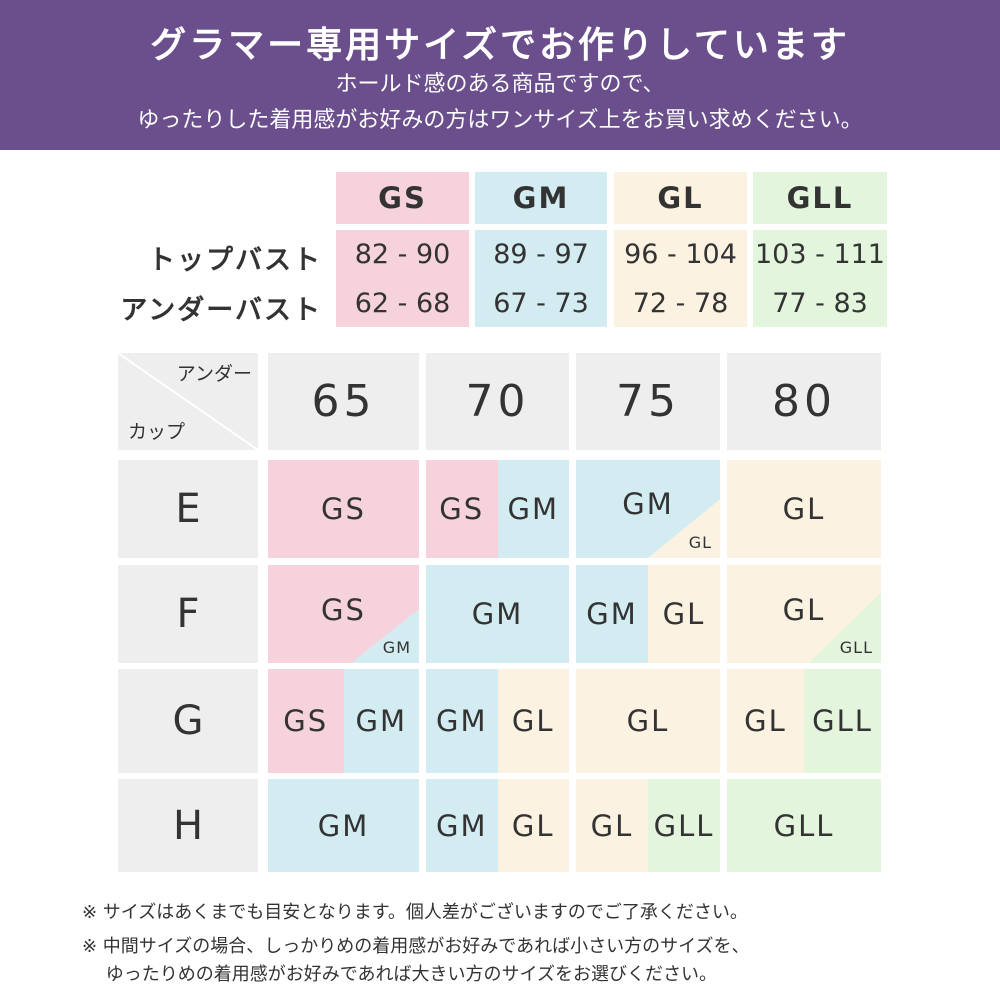 The height and width of the screenshot is (1000, 1000). Describe the element at coordinates (500, 120) in the screenshot. I see `banner-subtitle-2: ゆったりした着用感がお好みの方はワンサイズ上をお買い求めください。` at that location.